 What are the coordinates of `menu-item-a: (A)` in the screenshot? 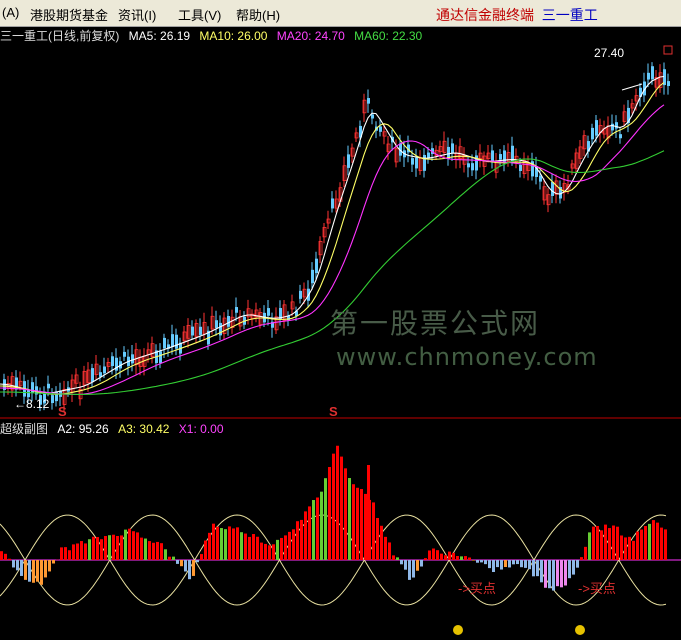 It's located at (11, 12).